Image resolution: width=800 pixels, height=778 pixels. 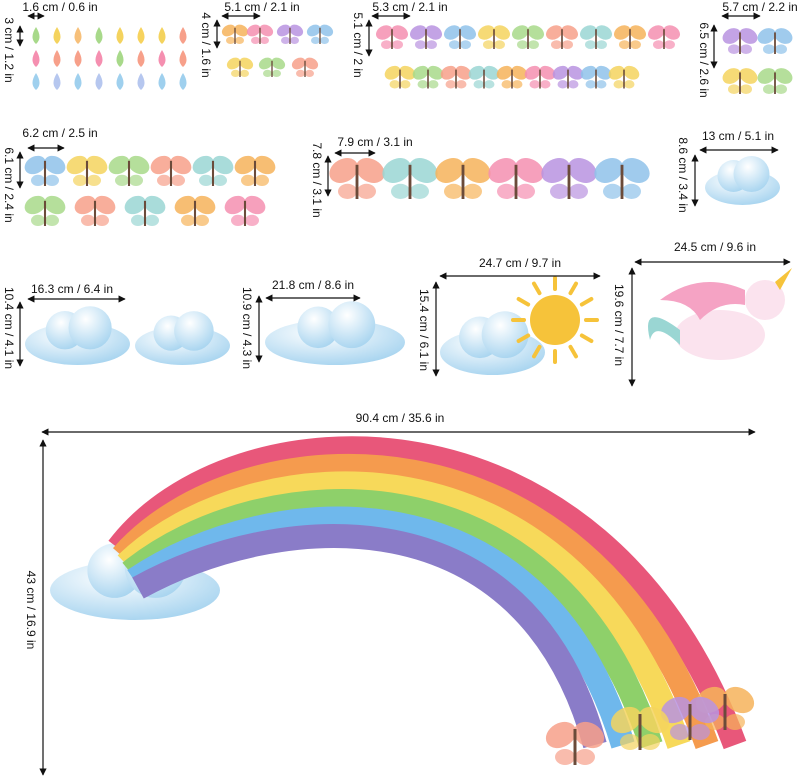 What do you see at coordinates (317, 179) in the screenshot?
I see `height-label: 7.8 cm / 3.1 in` at bounding box center [317, 179].